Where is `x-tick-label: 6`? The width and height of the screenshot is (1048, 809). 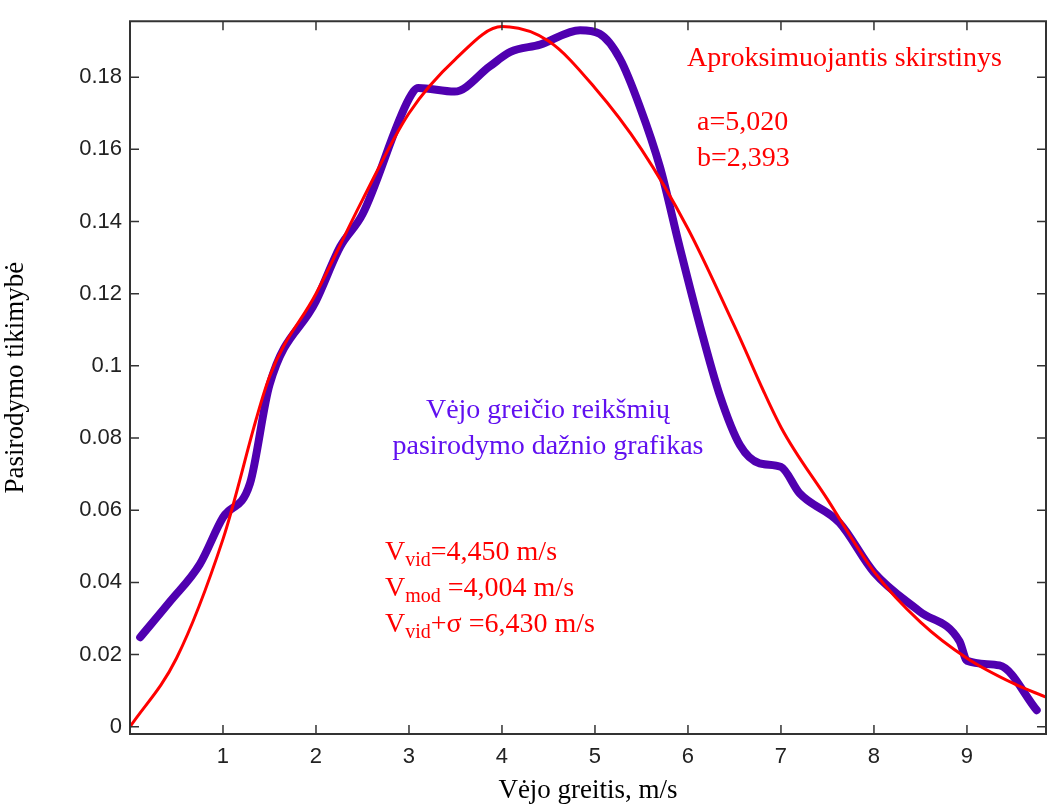
x-tick-label: 6 is located at coordinates (688, 756).